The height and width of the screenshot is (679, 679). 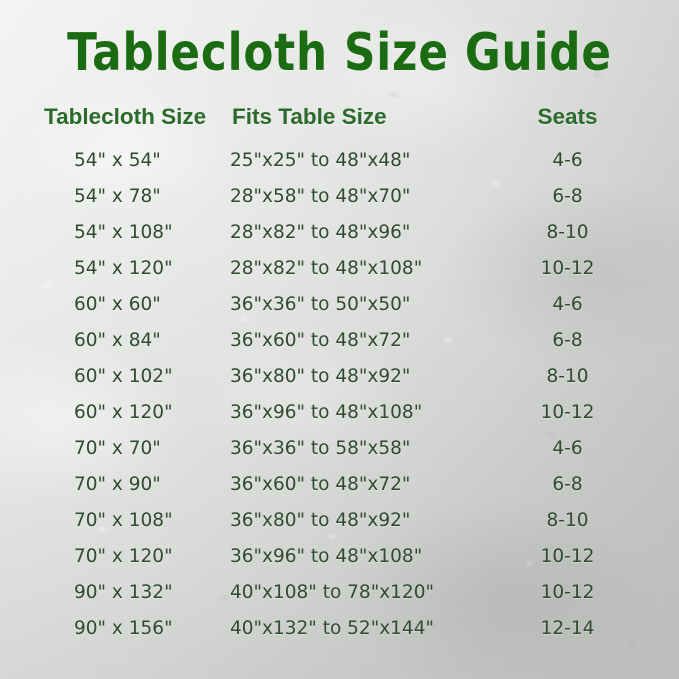 I want to click on table-row: 54" x 108" 28"x82" to 48"x96" 8-10, so click(x=339, y=240).